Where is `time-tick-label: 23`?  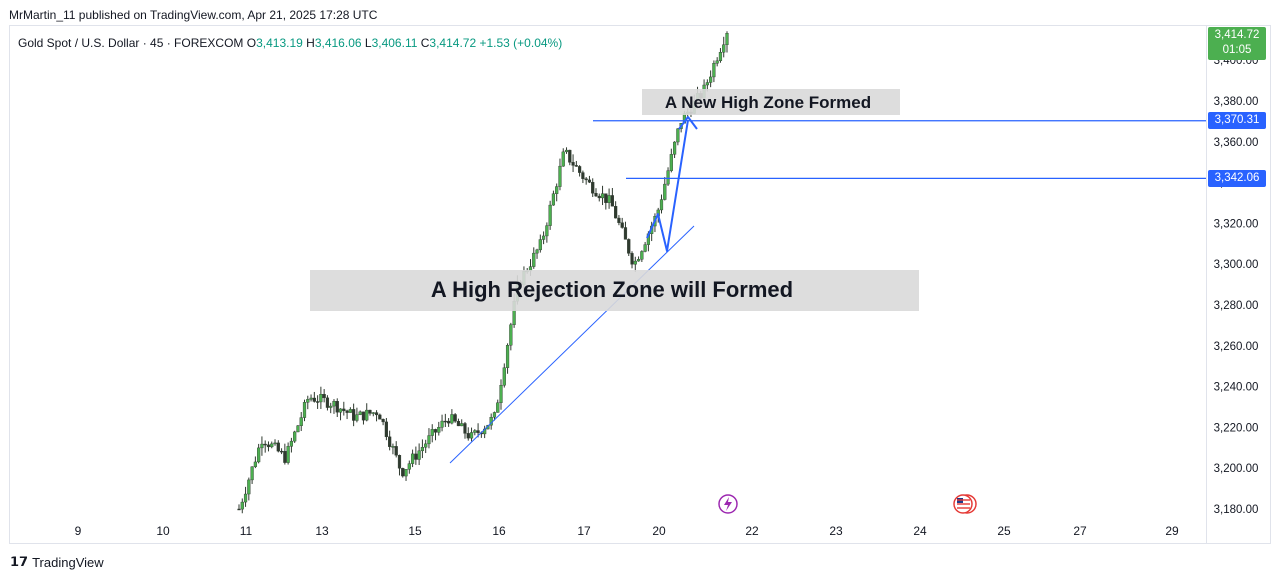 time-tick-label: 23 is located at coordinates (836, 531).